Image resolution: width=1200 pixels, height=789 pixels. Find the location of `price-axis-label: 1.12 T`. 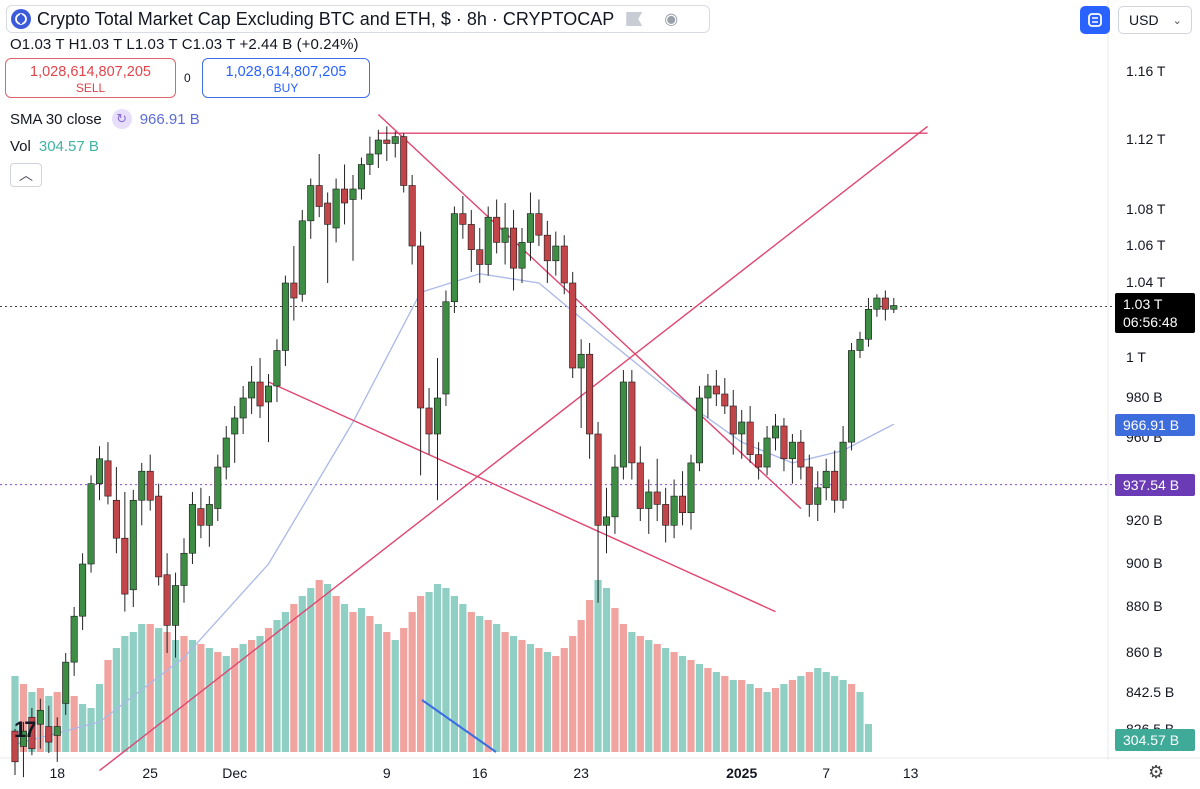

price-axis-label: 1.12 T is located at coordinates (1146, 139).